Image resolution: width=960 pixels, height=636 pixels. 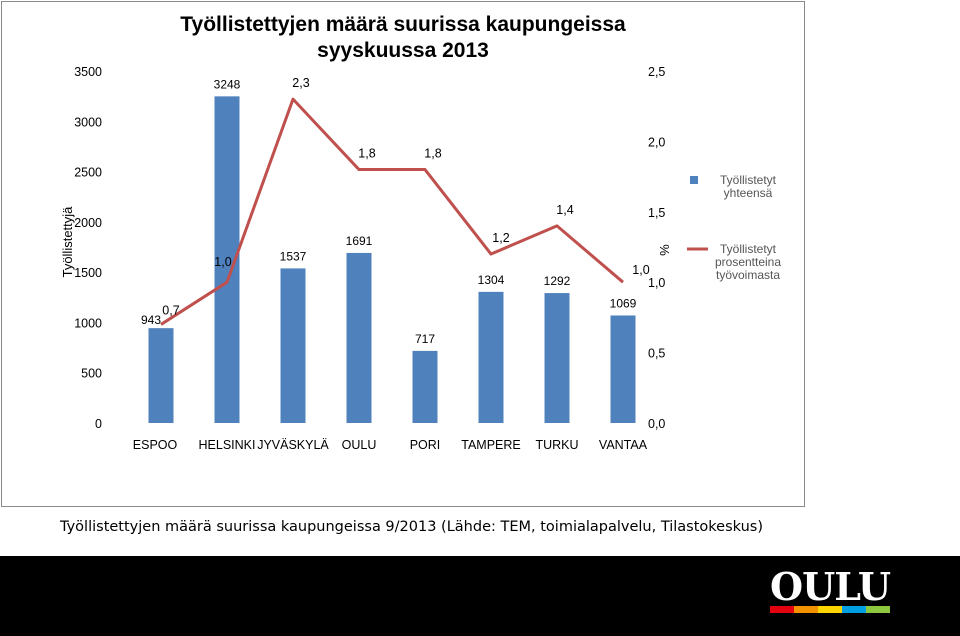 I want to click on category-label: PORI, so click(x=425, y=445).